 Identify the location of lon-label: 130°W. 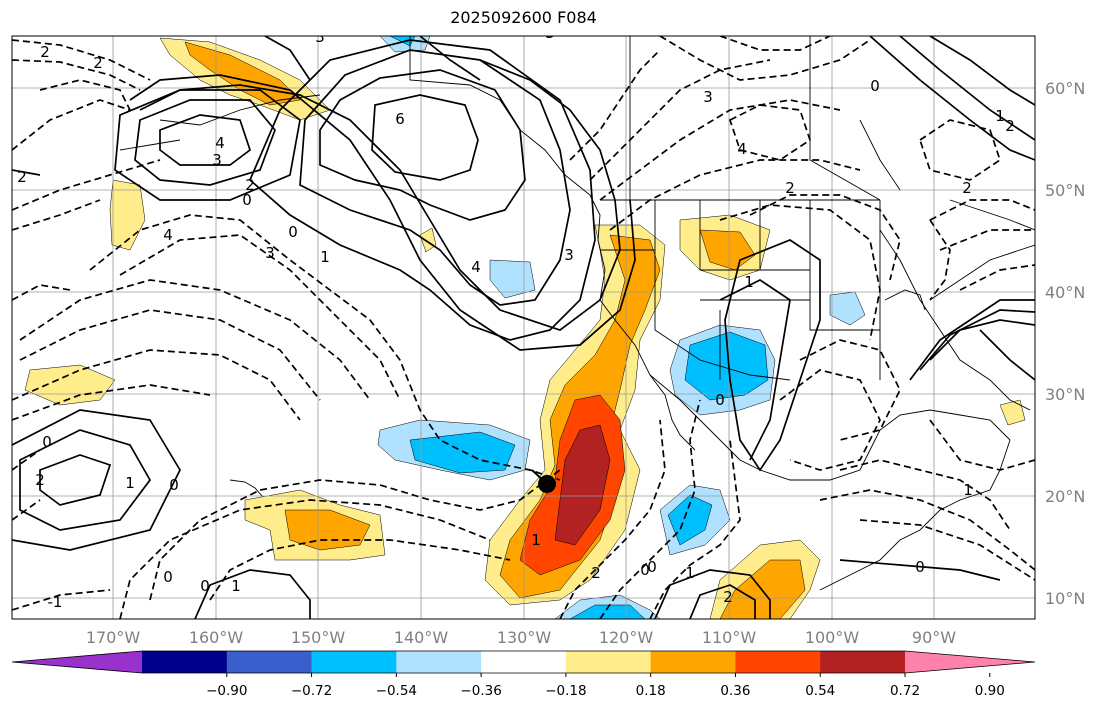
(524, 637).